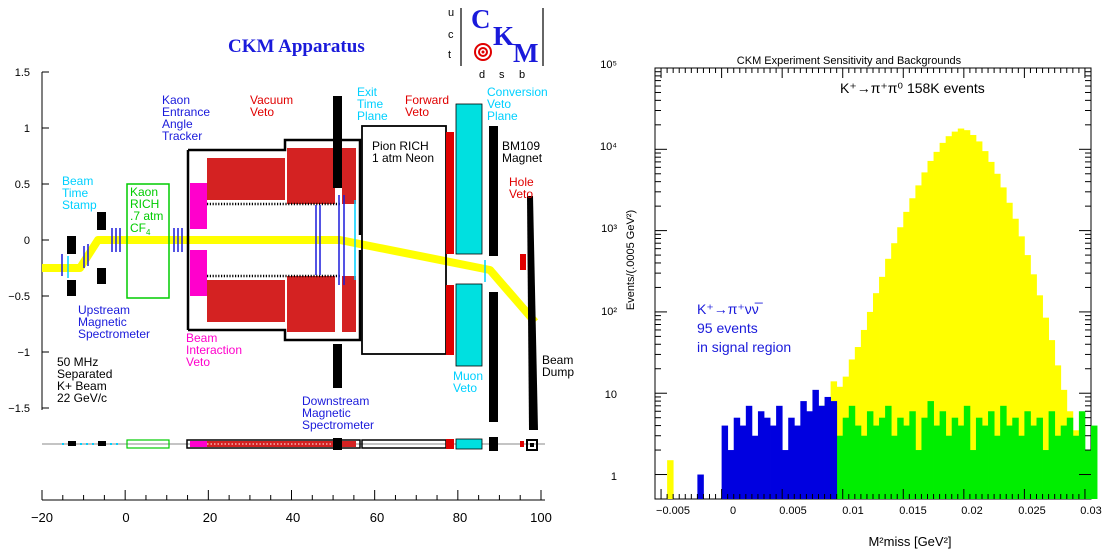 This screenshot has height=556, width=1110. Describe the element at coordinates (493, 274) in the screenshot. I see `bm109-magnet` at that location.